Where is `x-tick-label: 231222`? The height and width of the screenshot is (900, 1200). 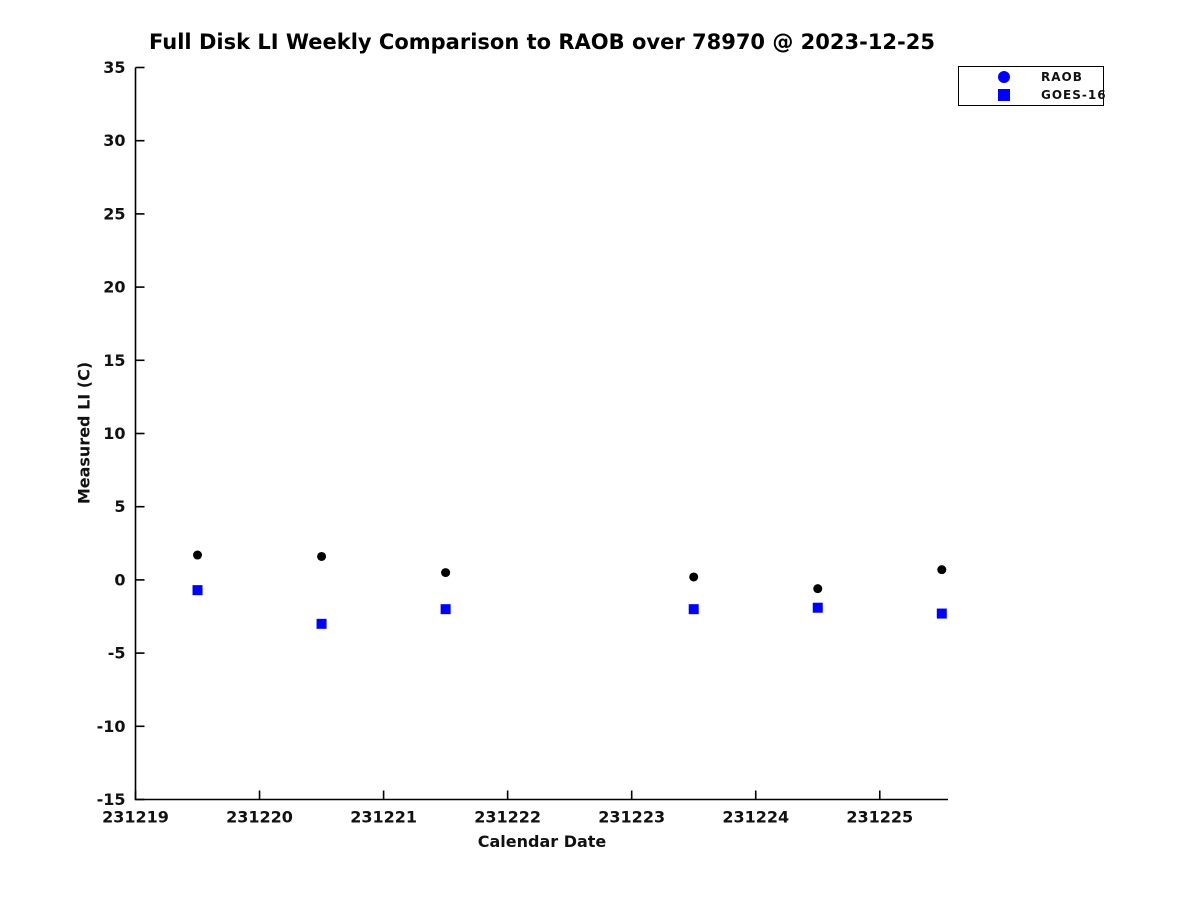
x-tick-label: 231222 is located at coordinates (507, 817).